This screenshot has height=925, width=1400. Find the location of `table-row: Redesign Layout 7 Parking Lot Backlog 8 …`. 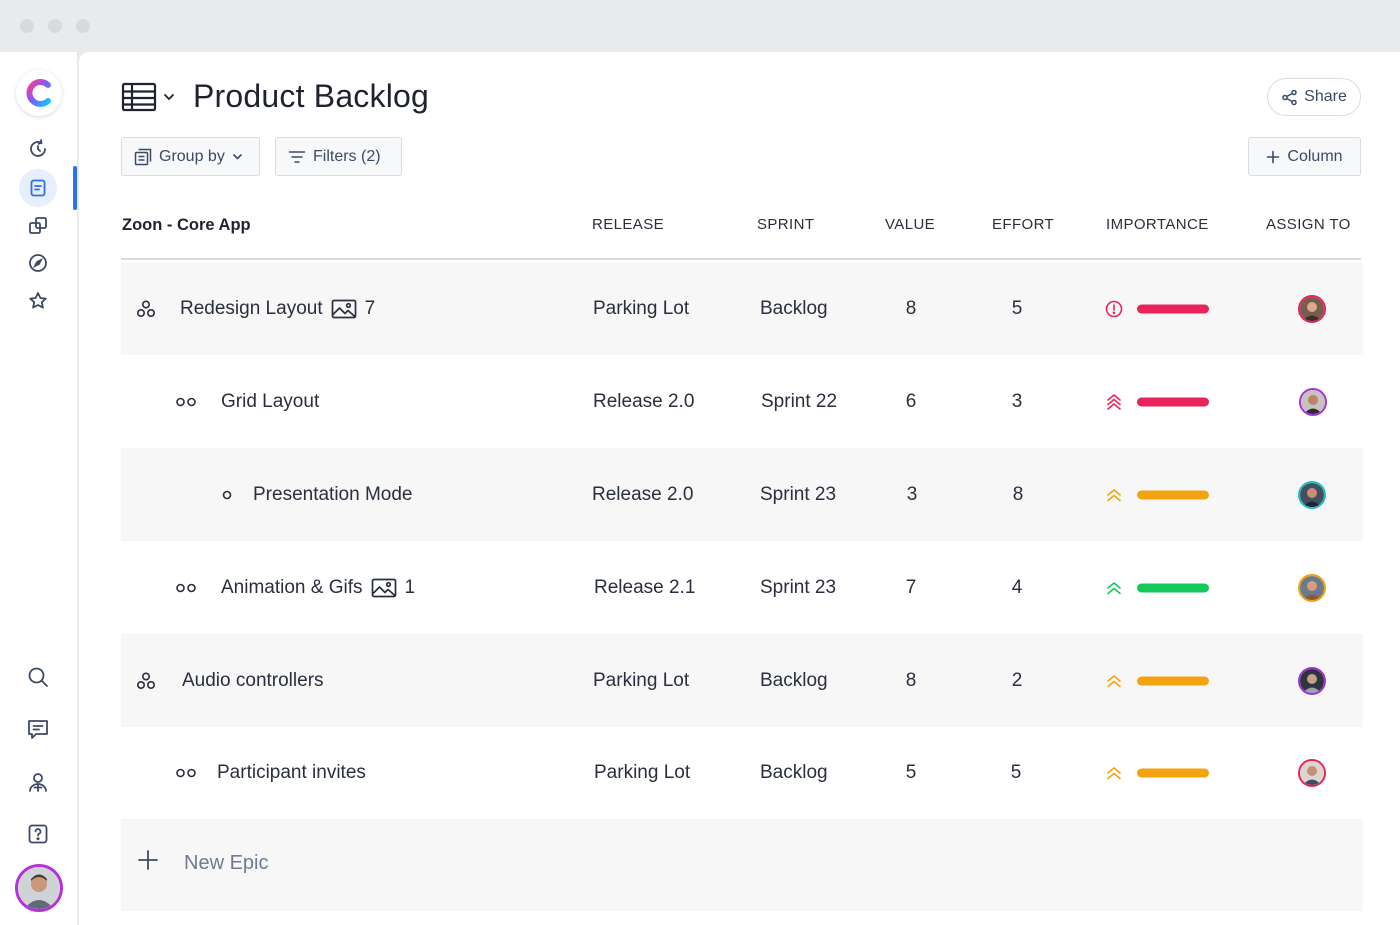

table-row: Redesign Layout 7 Parking Lot Backlog 8 … is located at coordinates (742, 308).